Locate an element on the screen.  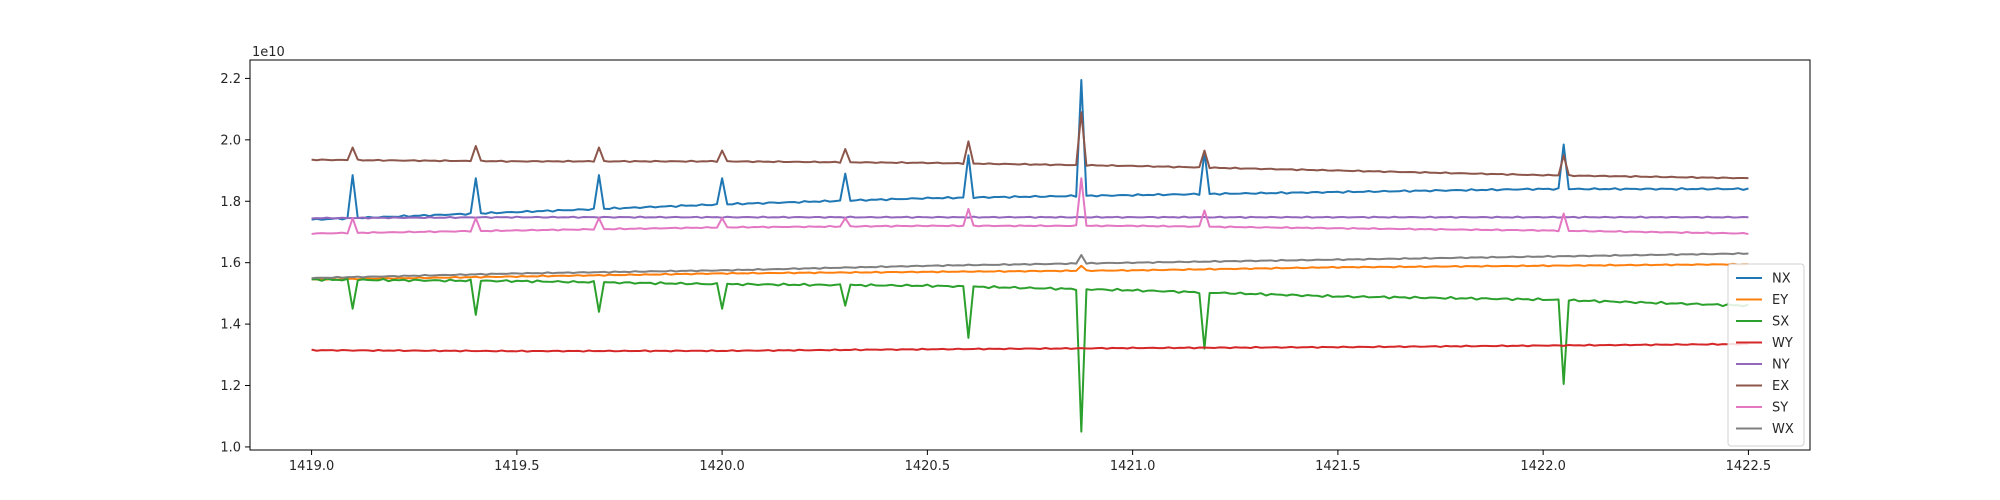
y-tick-label: 1.4 is located at coordinates (230, 325).